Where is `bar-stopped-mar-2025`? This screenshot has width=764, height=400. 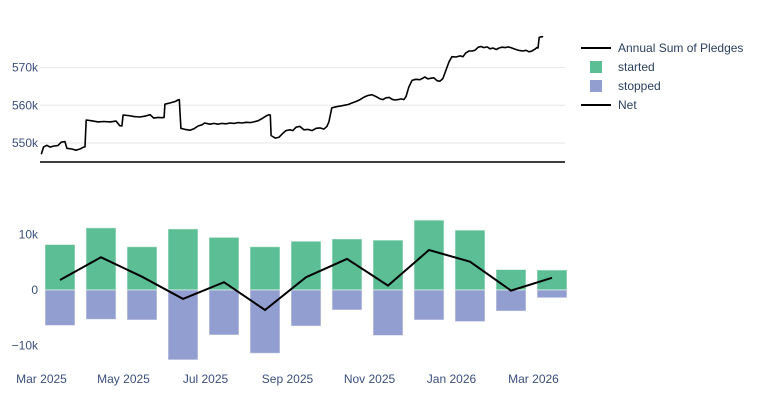 bar-stopped-mar-2025 is located at coordinates (60, 307).